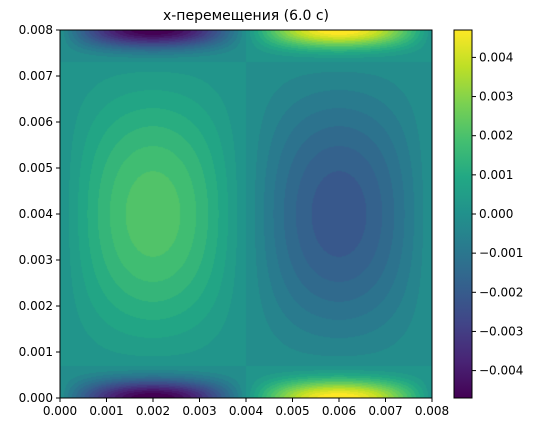 This screenshot has height=437, width=543. What do you see at coordinates (60, 411) in the screenshot?
I see `x-tick-label: 0.000` at bounding box center [60, 411].